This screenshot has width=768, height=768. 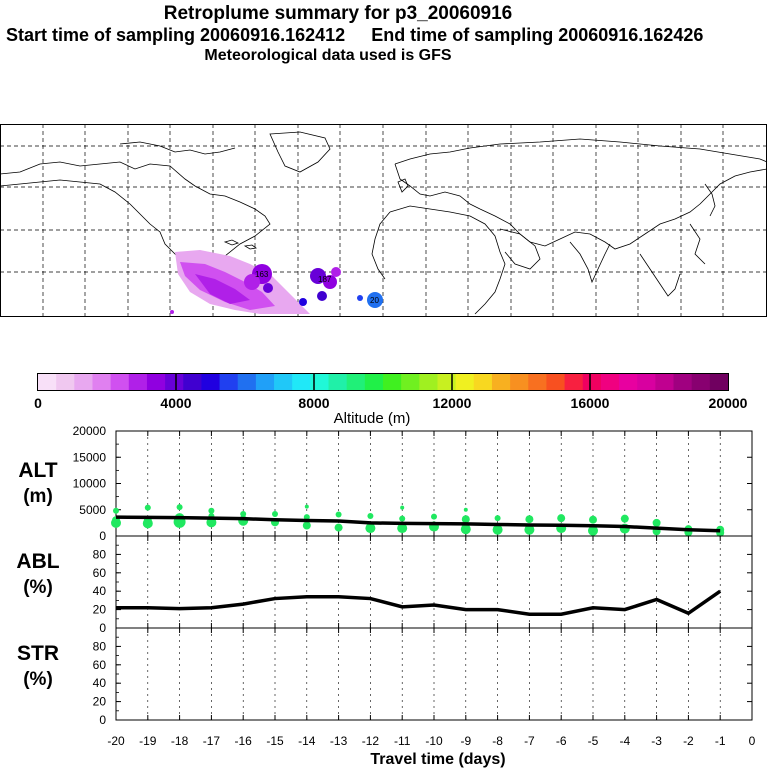 I want to click on x-axis-label: Travel time (days), so click(x=437, y=759).